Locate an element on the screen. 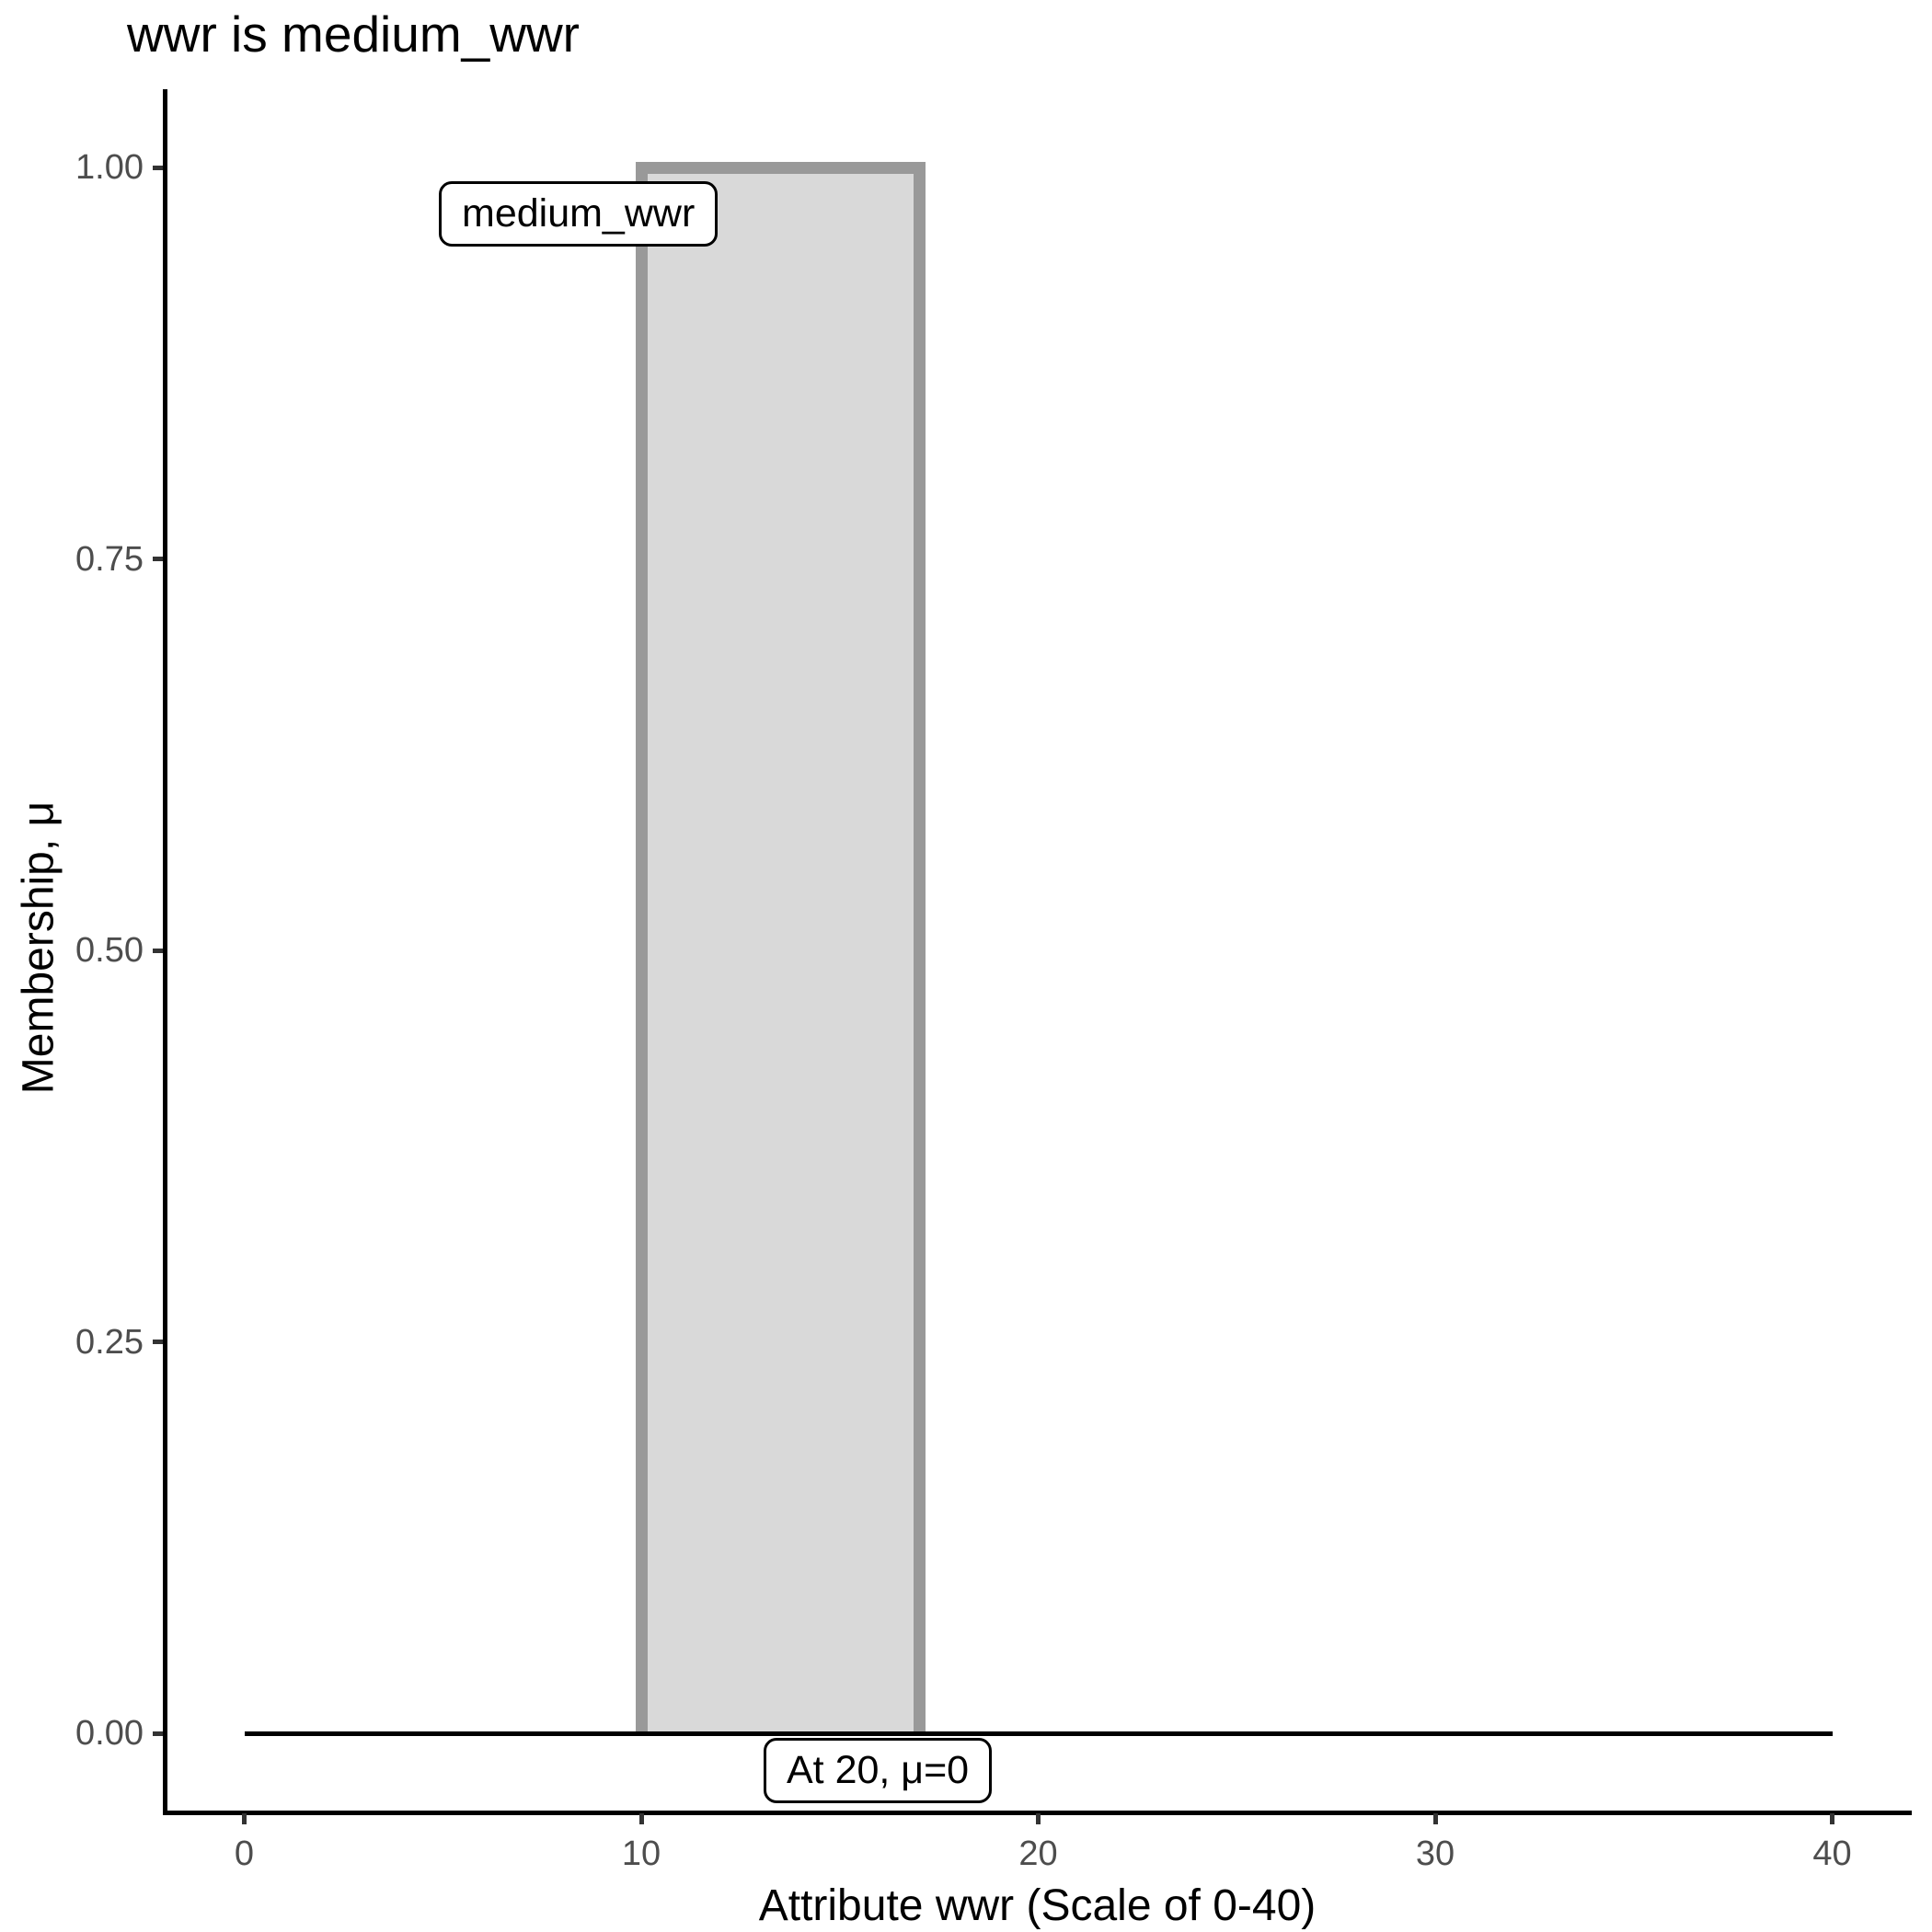 The width and height of the screenshot is (1932, 1932). x-axis-line is located at coordinates (1037, 1813).